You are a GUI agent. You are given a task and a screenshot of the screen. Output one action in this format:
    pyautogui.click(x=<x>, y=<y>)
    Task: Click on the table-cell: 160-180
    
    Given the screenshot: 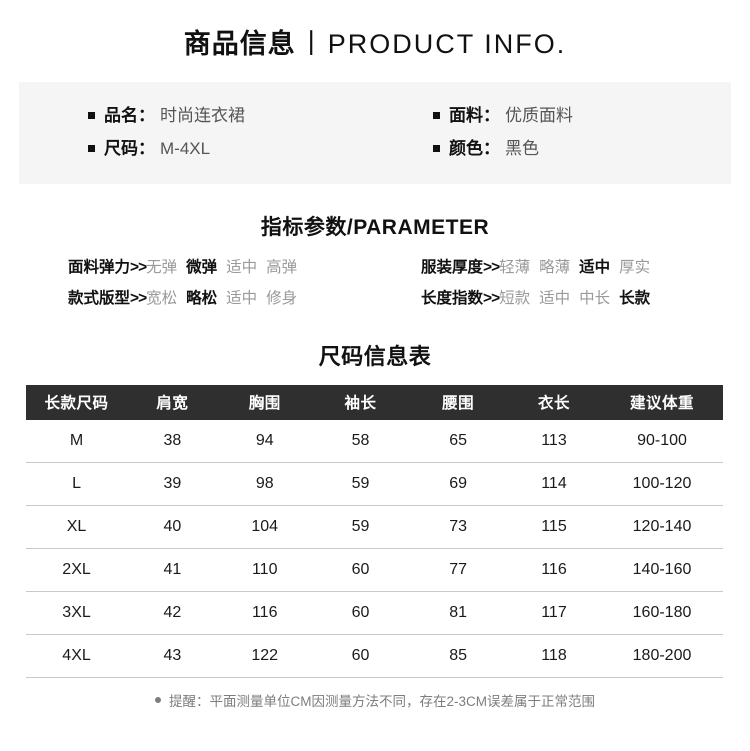 What is the action you would take?
    pyautogui.click(x=662, y=613)
    